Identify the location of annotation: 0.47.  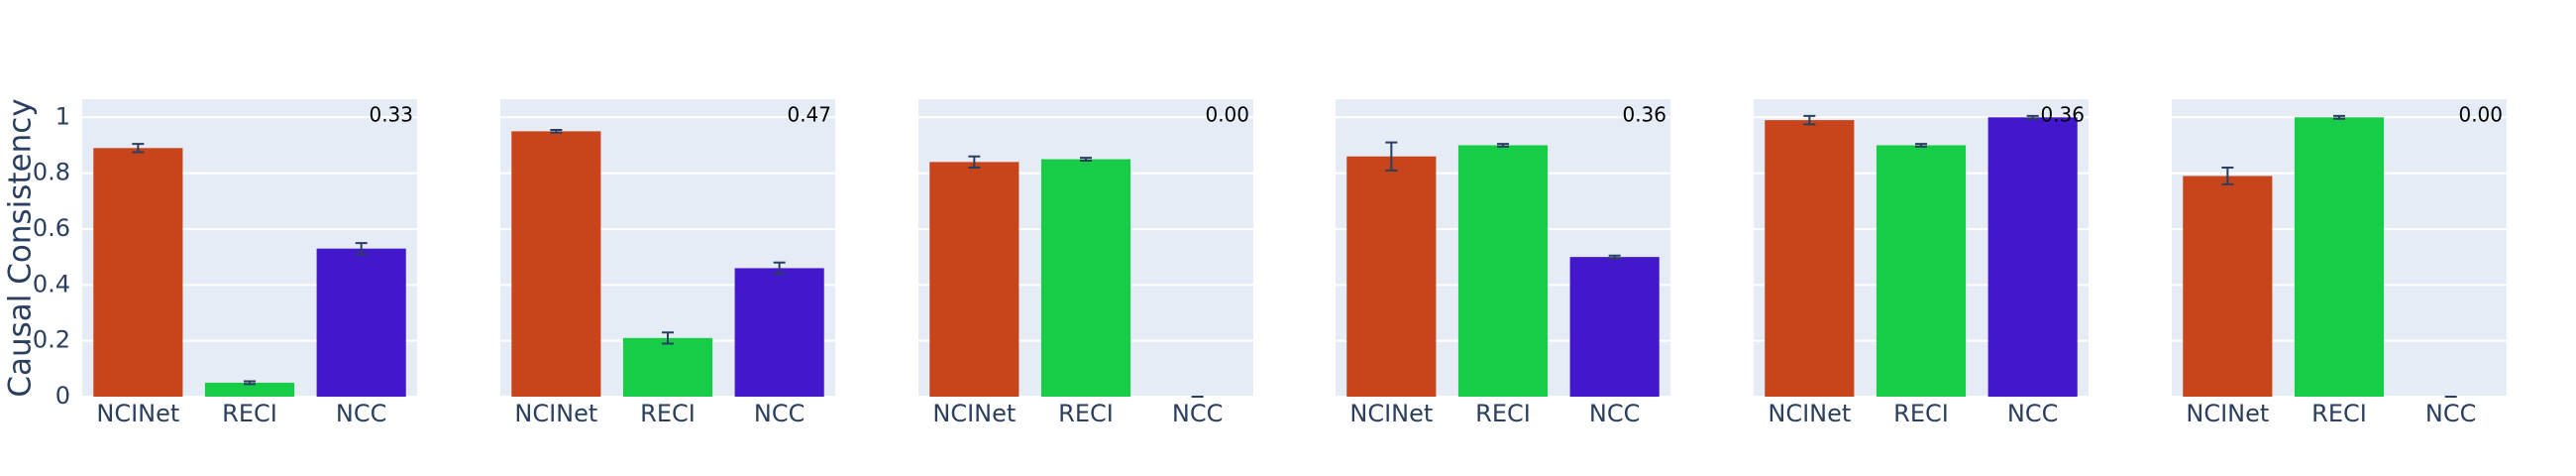
(809, 115).